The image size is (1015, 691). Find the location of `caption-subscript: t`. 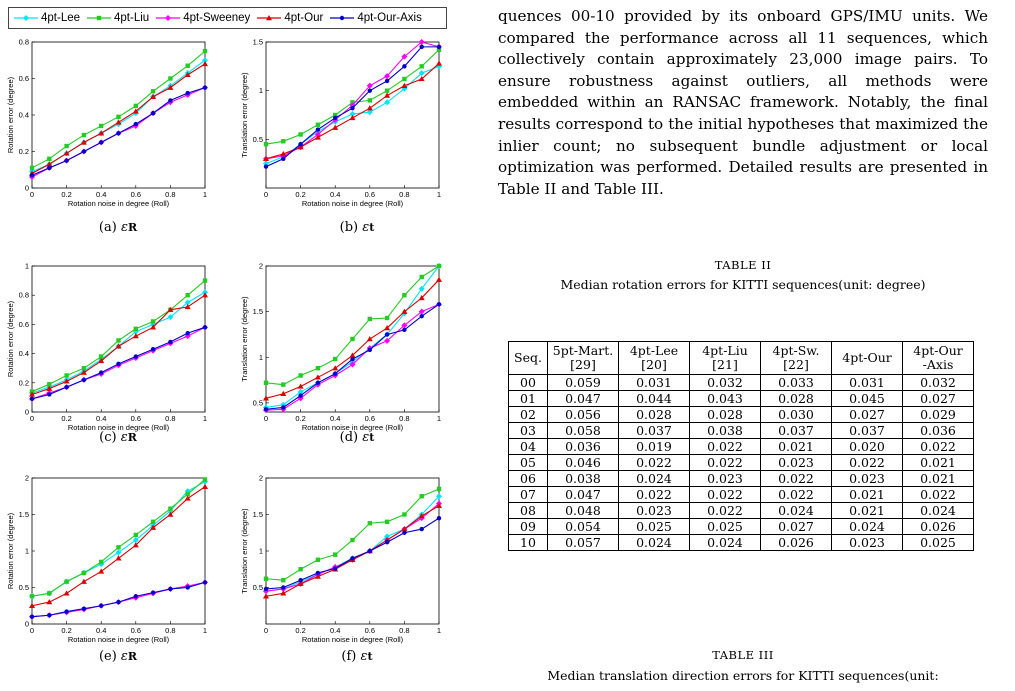

caption-subscript: t is located at coordinates (372, 227).